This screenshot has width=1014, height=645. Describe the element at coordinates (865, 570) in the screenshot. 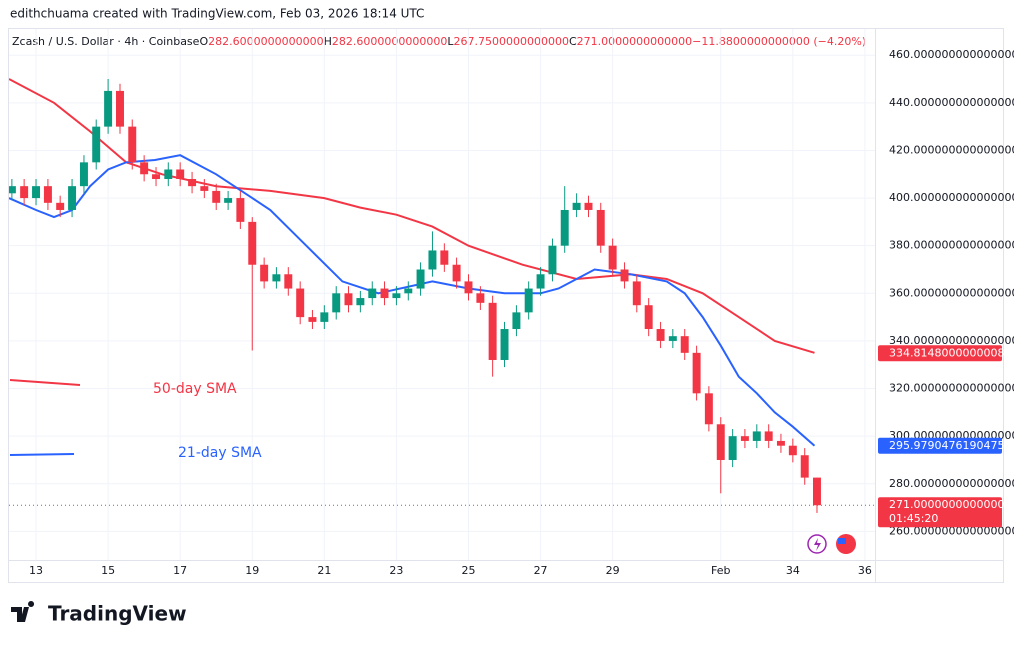

I see `x-tick-label: 36` at that location.